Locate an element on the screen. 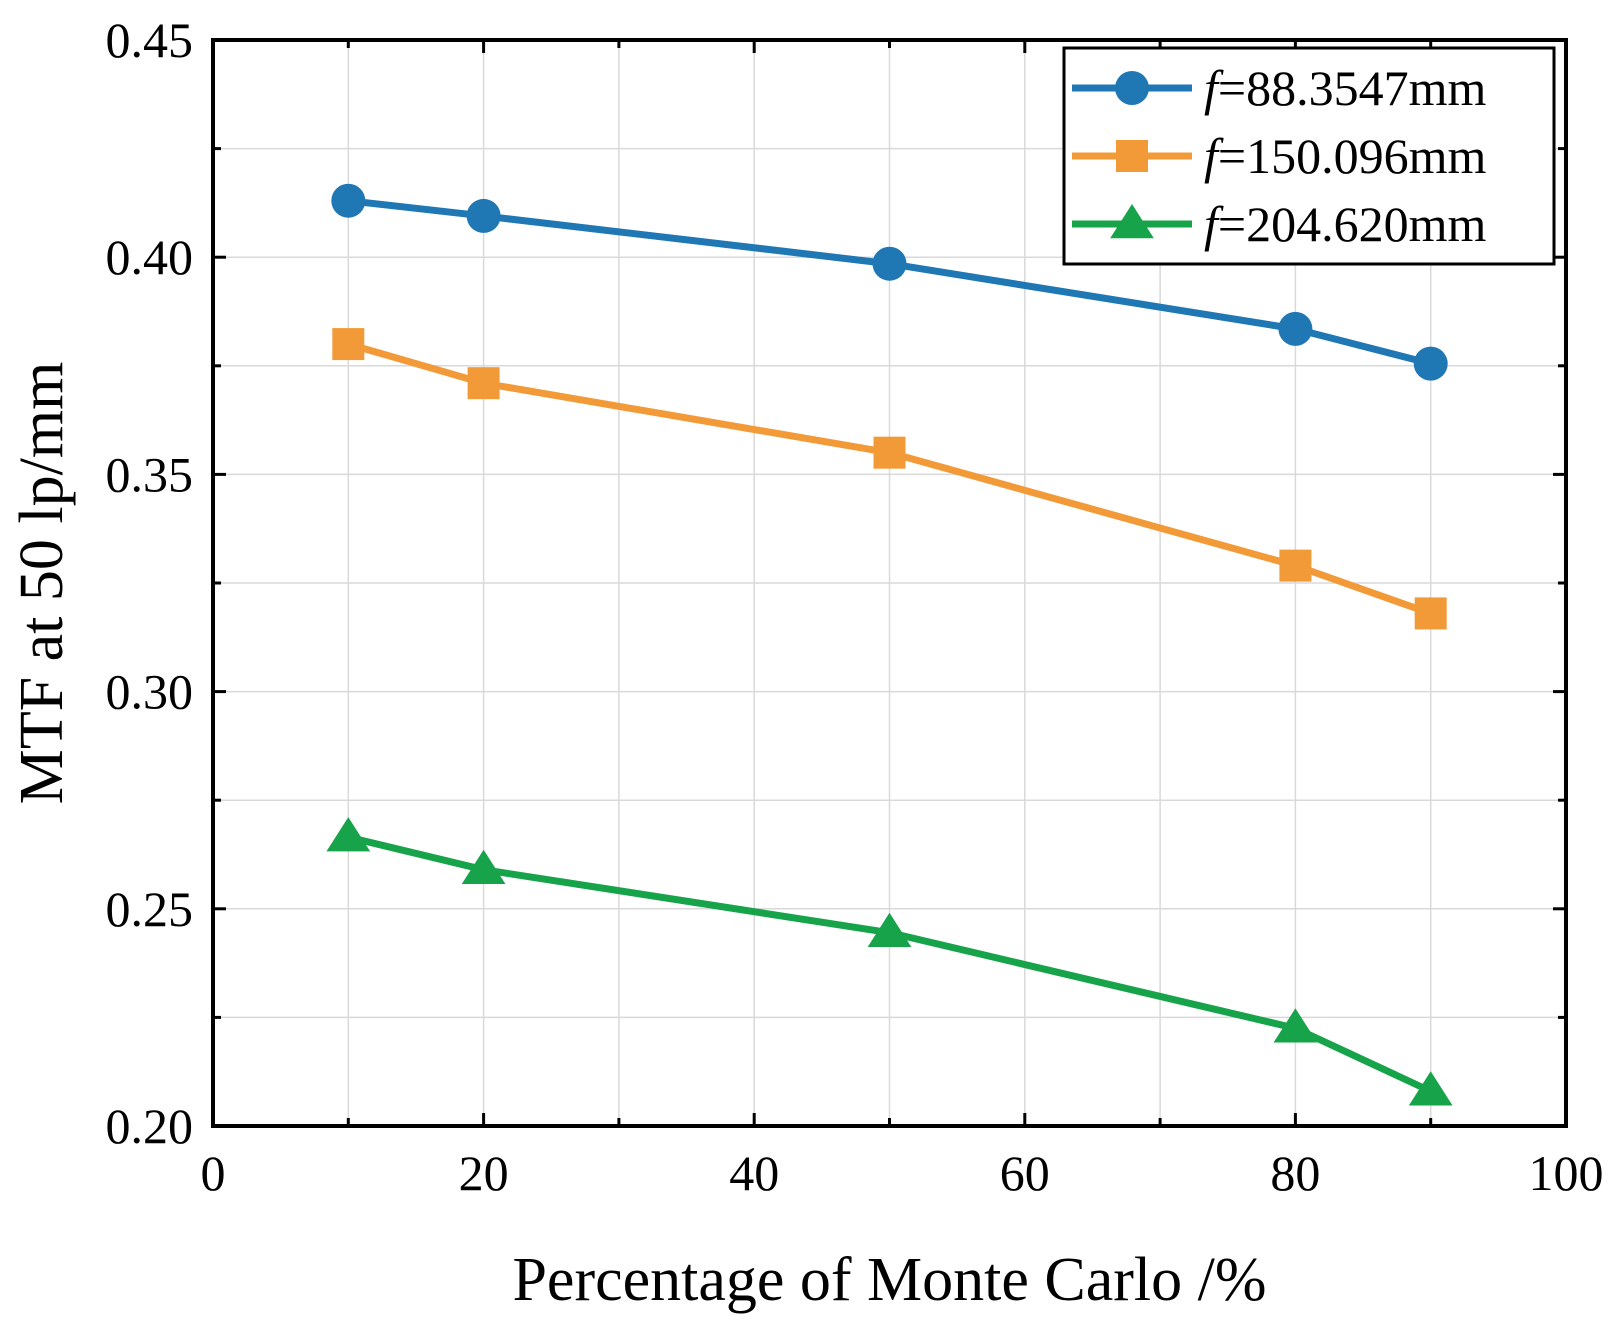  x-tick-label: 80 is located at coordinates (1295, 1173).